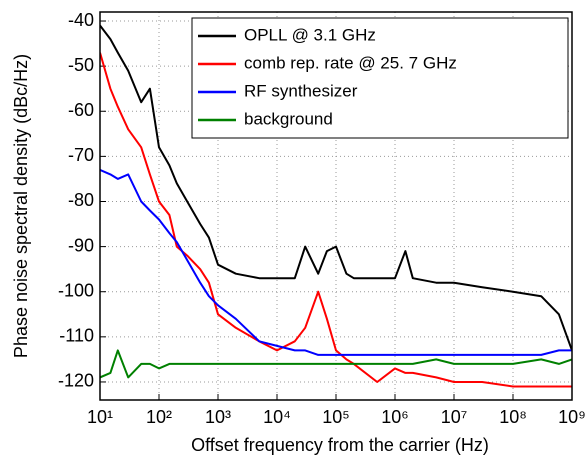 Image resolution: width=588 pixels, height=466 pixels. What do you see at coordinates (394, 417) in the screenshot?
I see `x-tick-label: 10⁶` at bounding box center [394, 417].